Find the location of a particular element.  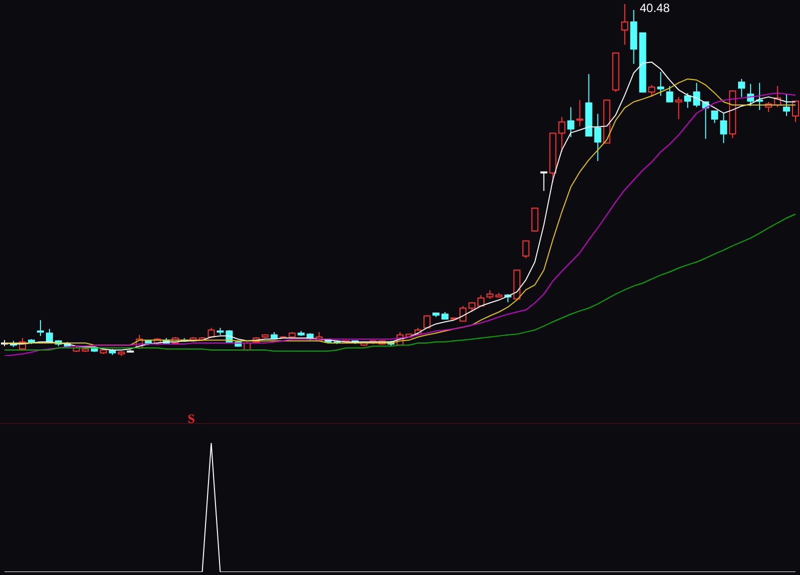

text: S is located at coordinates (191, 418).